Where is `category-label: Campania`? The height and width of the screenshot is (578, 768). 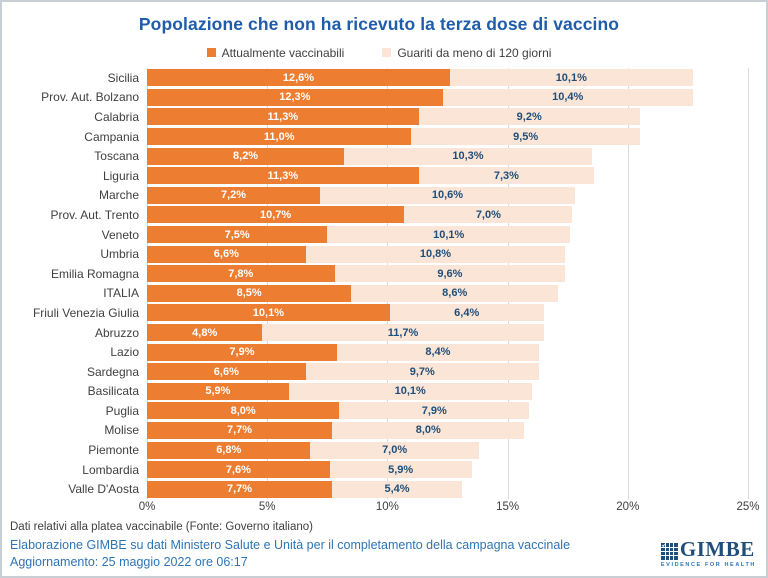 category-label: Campania is located at coordinates (111, 136).